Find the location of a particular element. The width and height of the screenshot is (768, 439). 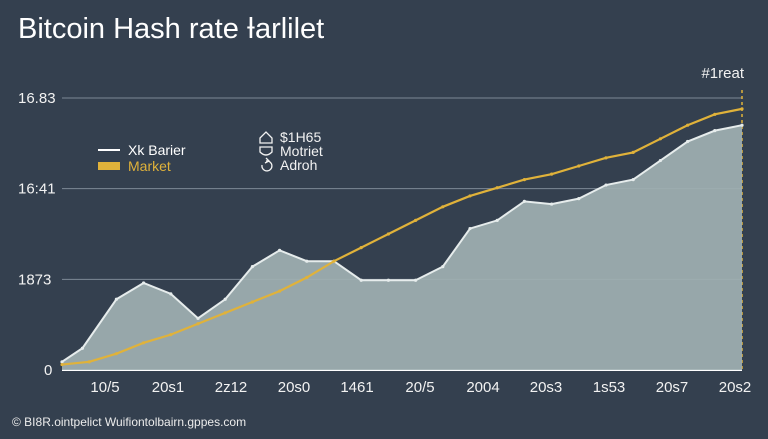

y-tick-label-3: 0 is located at coordinates (48, 370).